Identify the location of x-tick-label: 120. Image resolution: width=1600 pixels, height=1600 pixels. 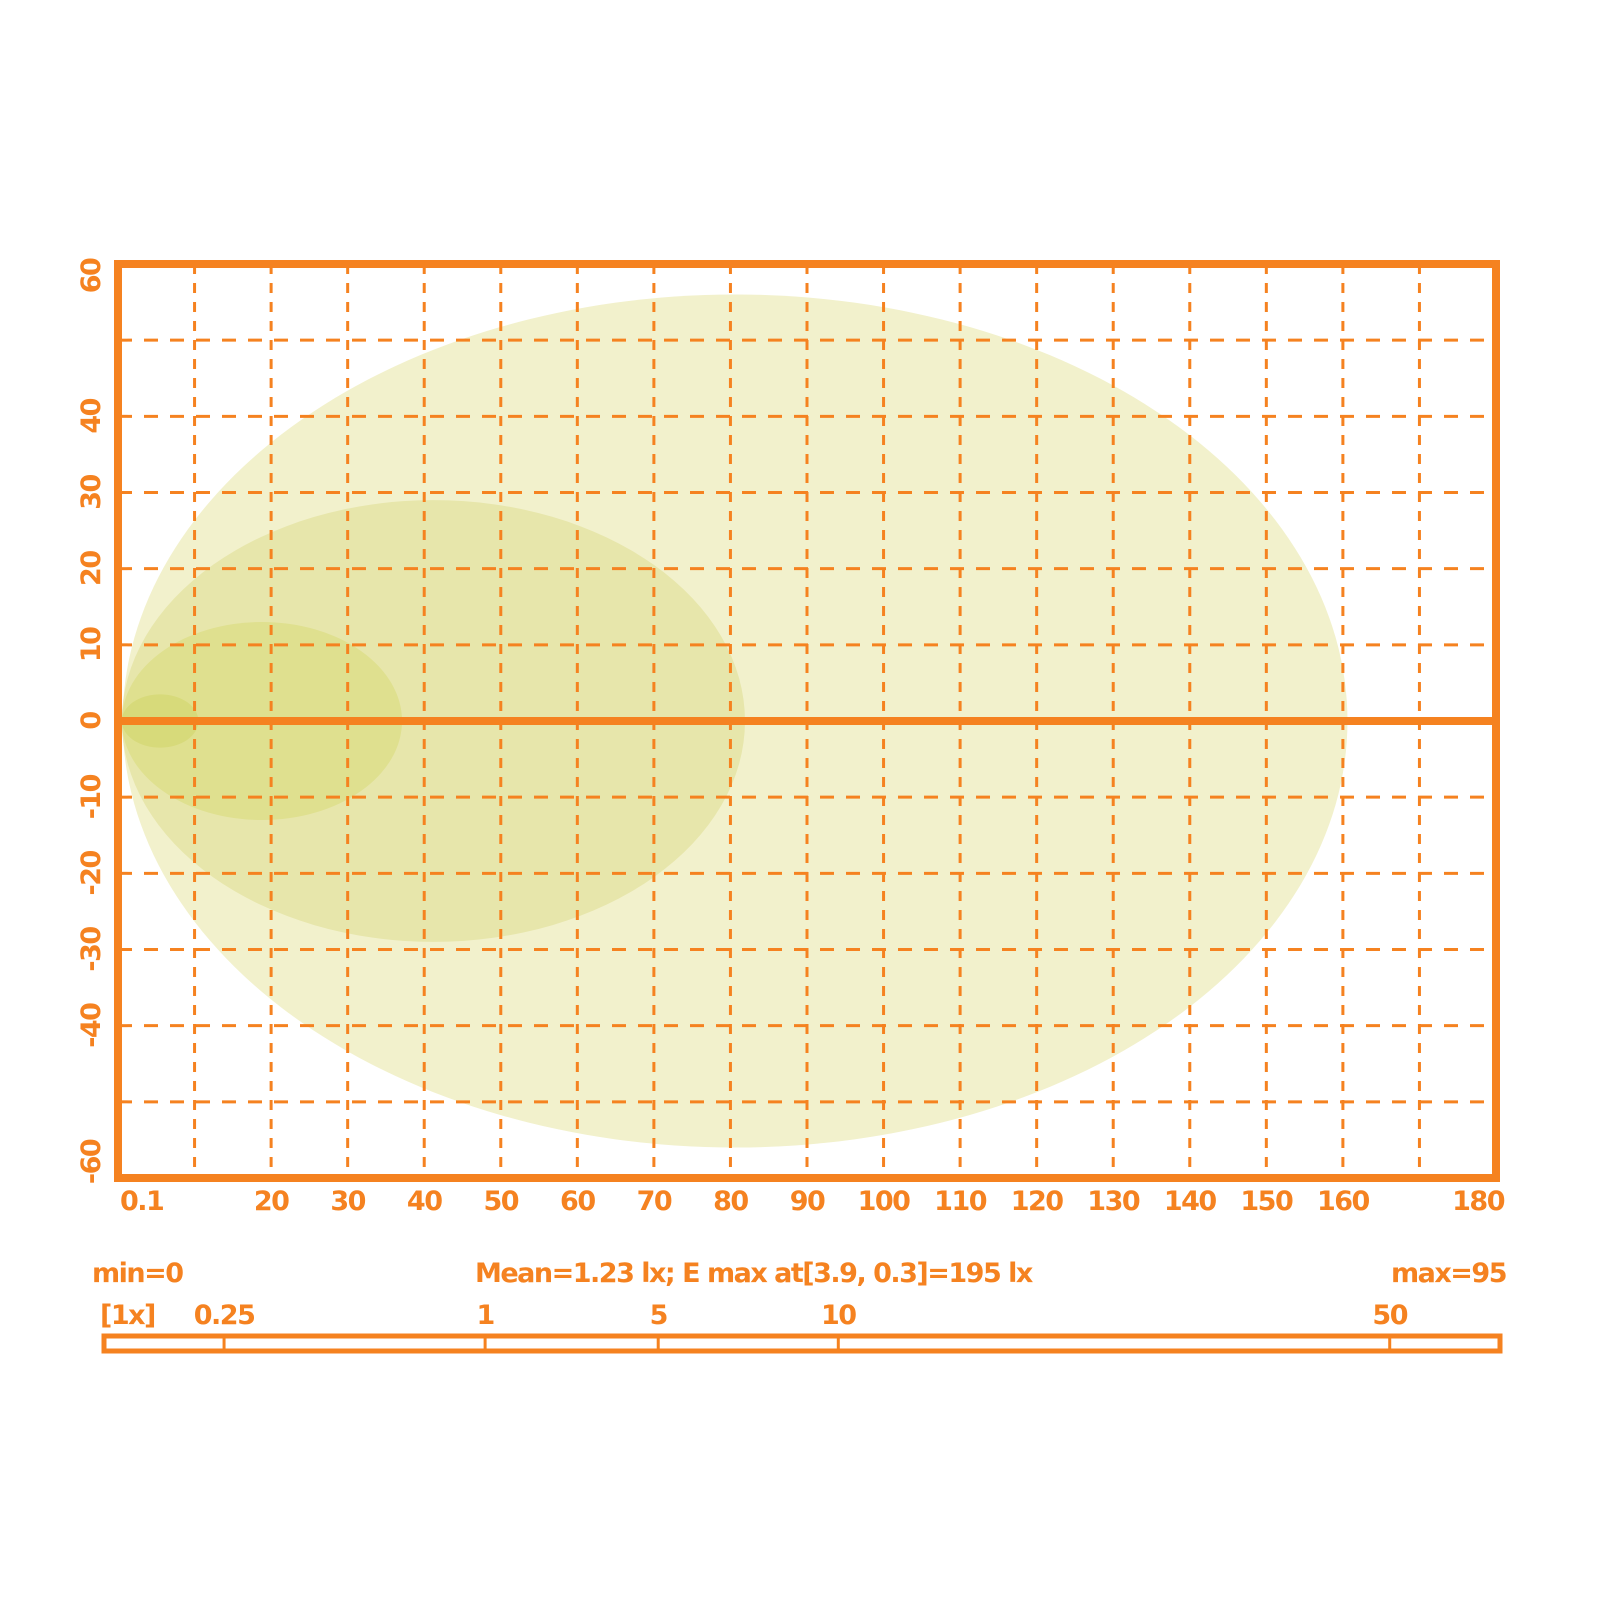
(1037, 1201).